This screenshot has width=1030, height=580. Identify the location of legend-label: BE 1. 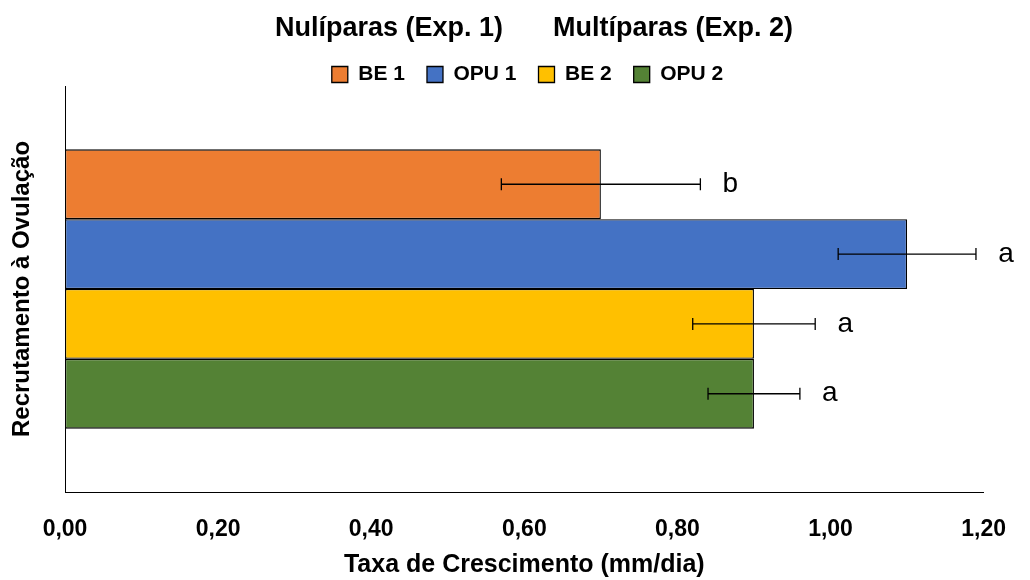
(382, 73).